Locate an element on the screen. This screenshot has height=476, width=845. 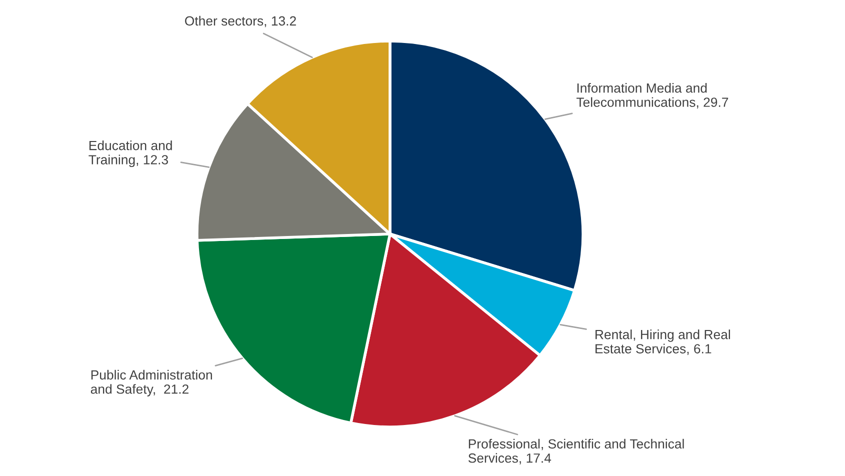
slice-label: Information Media and Telecommunications, 29.7 is located at coordinates (652, 95).